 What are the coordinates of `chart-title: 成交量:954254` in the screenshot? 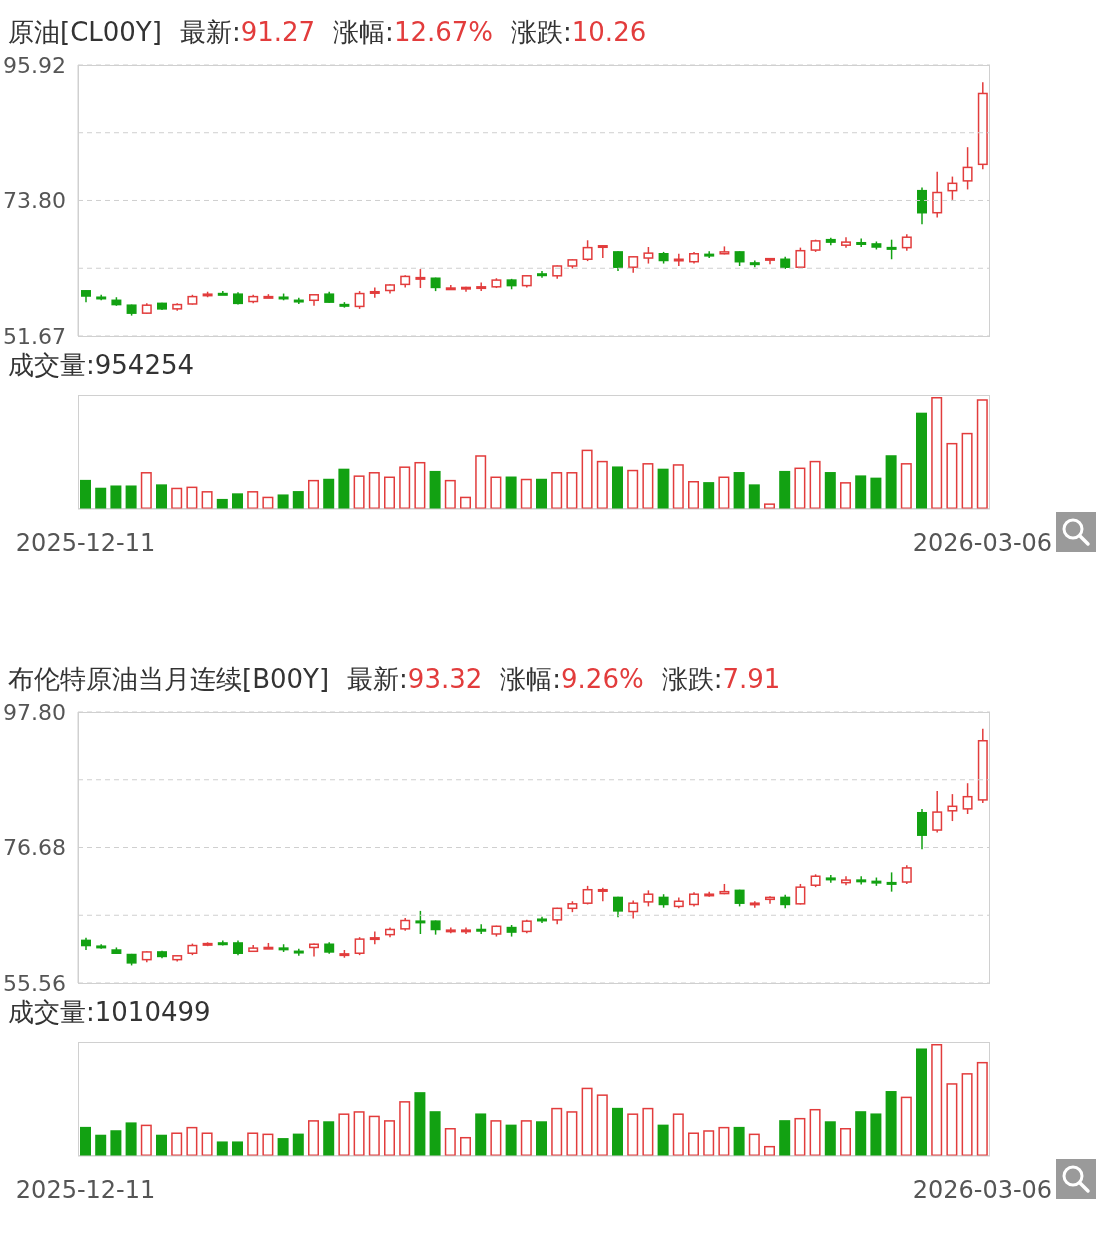 It's located at (101, 365).